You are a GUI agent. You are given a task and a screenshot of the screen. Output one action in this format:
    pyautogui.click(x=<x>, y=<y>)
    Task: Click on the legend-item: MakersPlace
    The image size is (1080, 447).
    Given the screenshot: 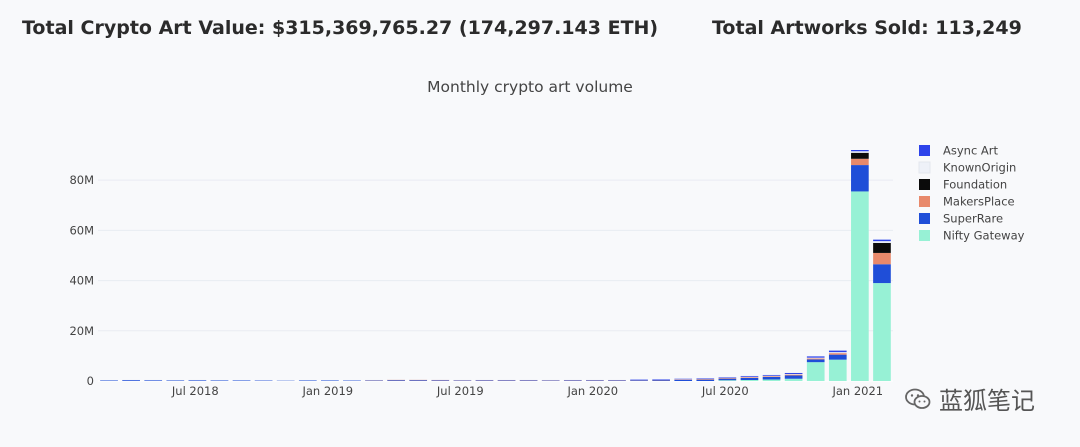 What is the action you would take?
    pyautogui.click(x=967, y=202)
    